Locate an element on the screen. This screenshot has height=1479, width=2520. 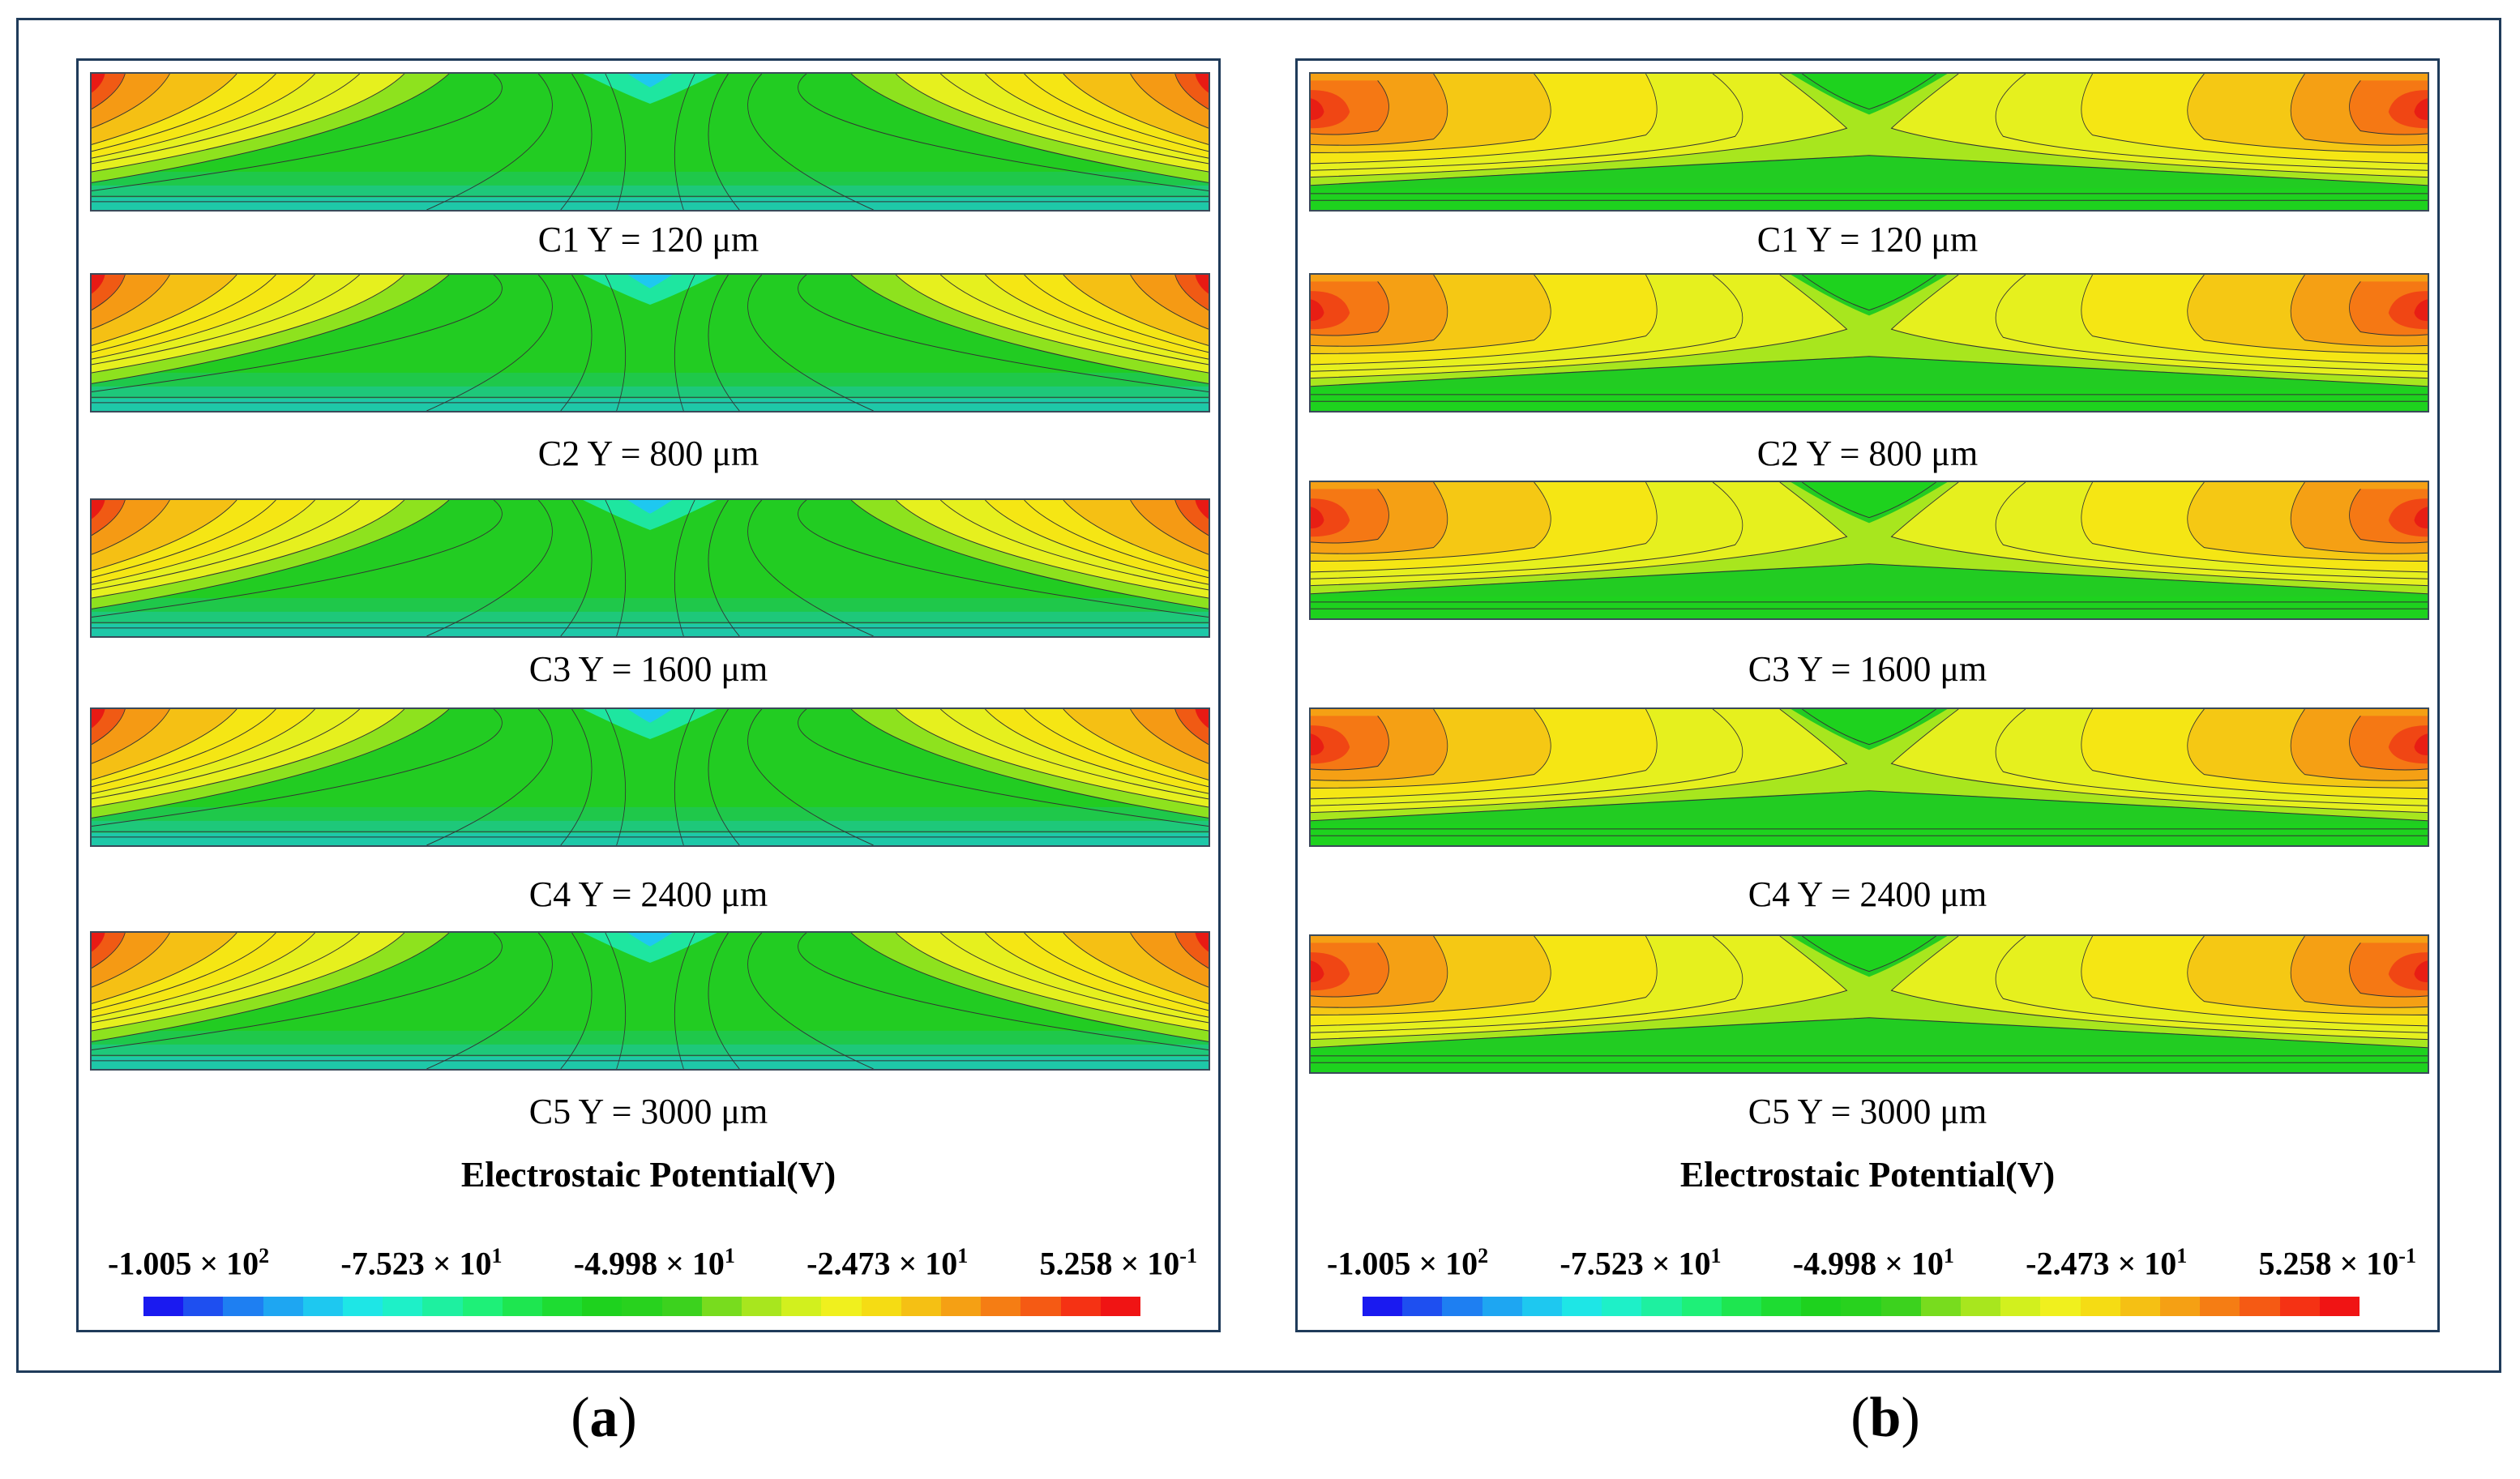
caption-b-c4: C4 Y = 2400 μm is located at coordinates (1867, 894).